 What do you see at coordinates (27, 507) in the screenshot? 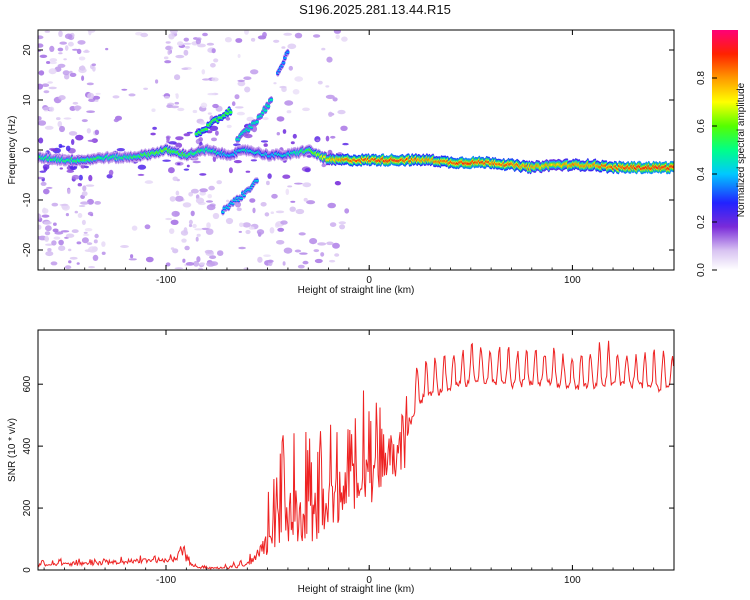
I see `y-tick-label: 200` at bounding box center [27, 507].